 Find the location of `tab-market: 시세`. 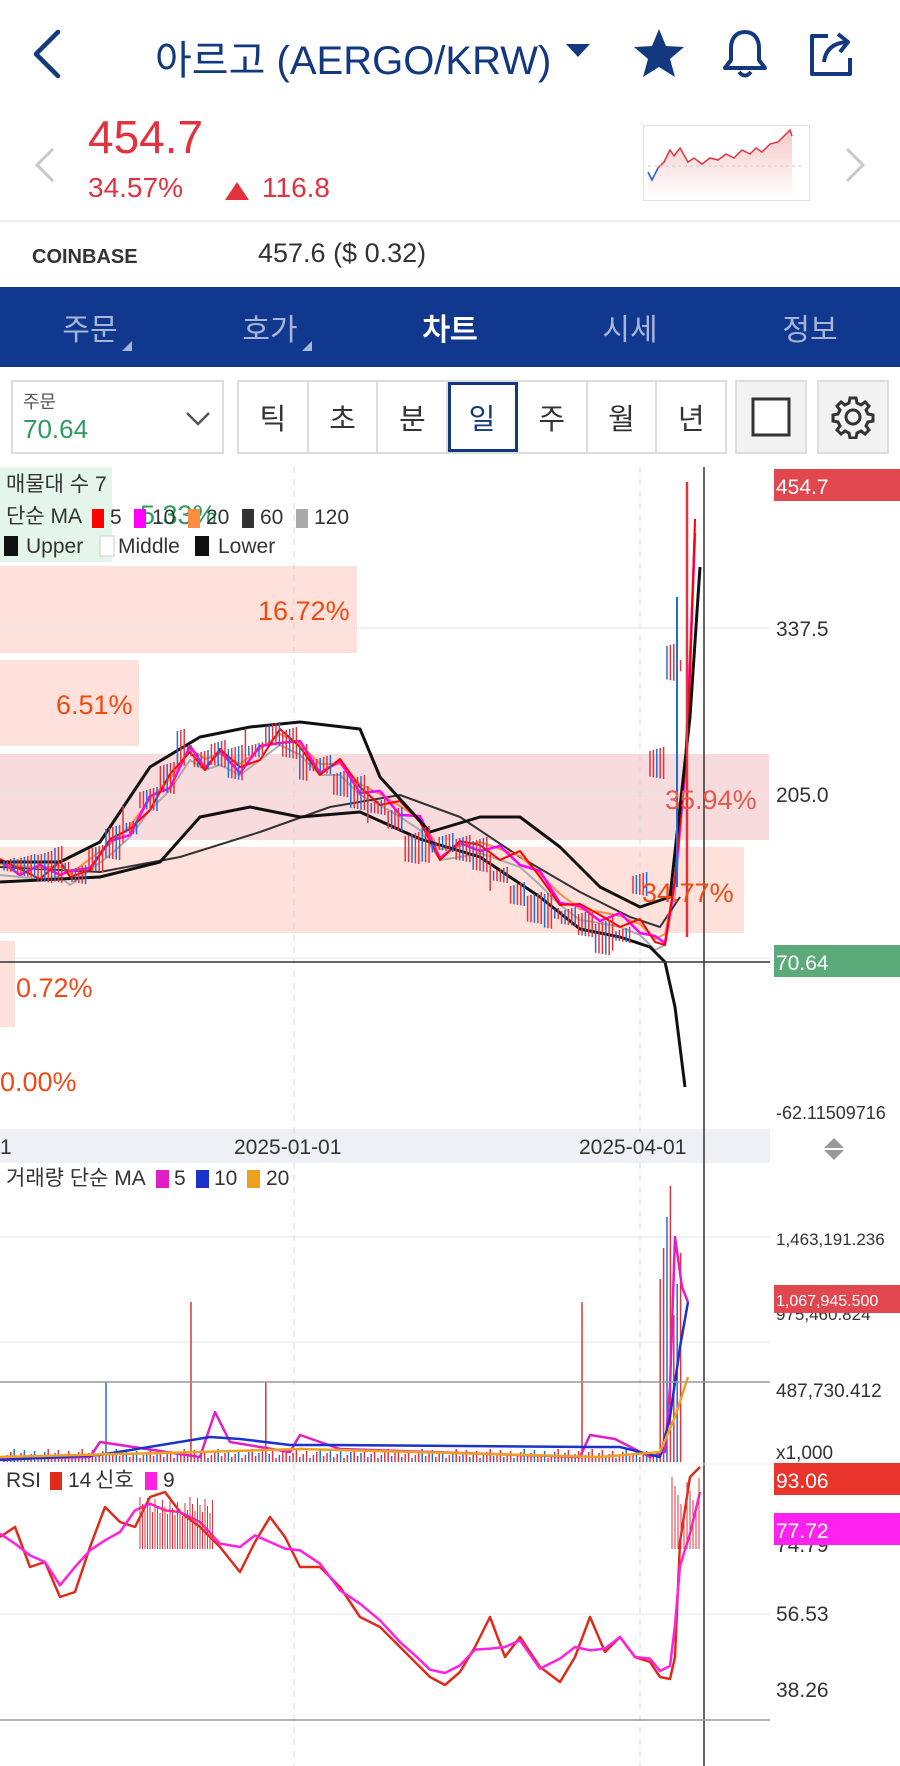

tab-market: 시세 is located at coordinates (630, 330).